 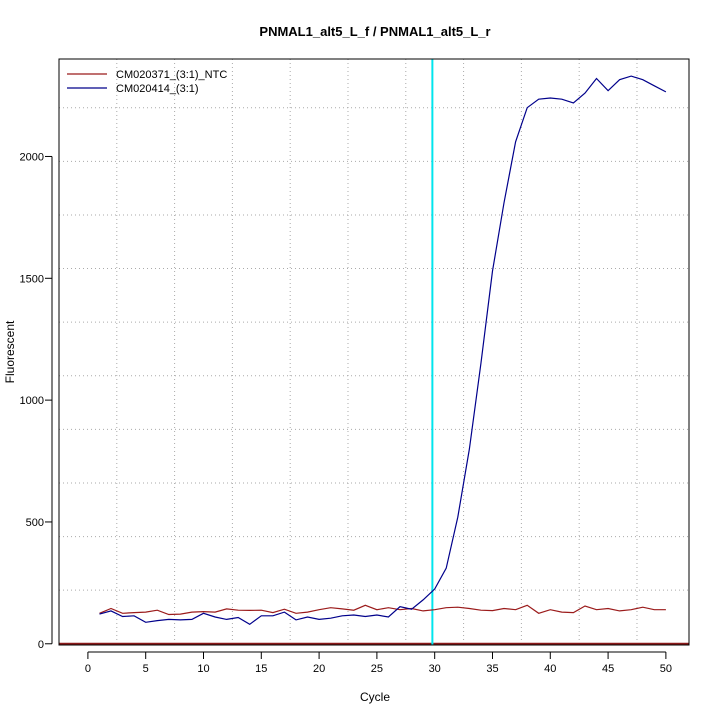 I want to click on x-axis: 0 5 10 15 20 25 30 35 40 45 50, so click(x=378, y=663).